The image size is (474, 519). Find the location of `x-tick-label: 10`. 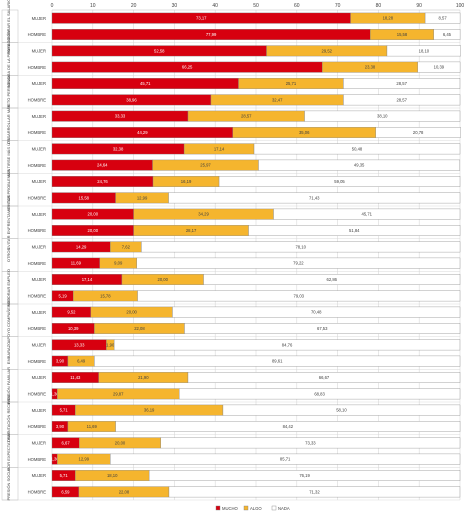

x-tick-label: 10 is located at coordinates (93, 6).